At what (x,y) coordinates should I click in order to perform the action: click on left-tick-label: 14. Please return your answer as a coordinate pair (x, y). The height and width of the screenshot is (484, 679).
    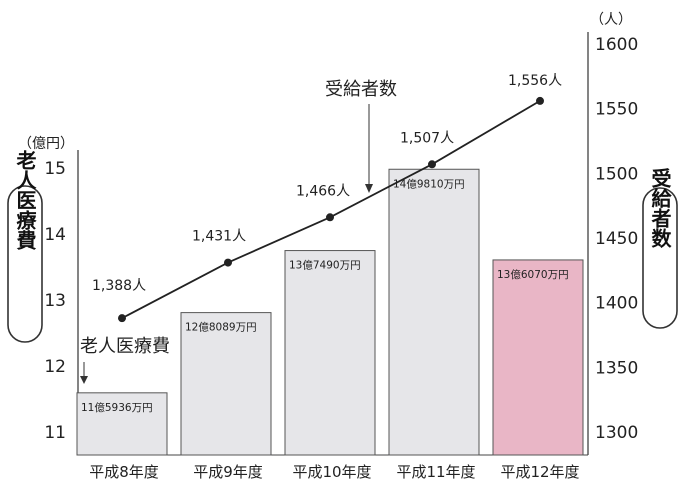
    Looking at the image, I should click on (55, 235).